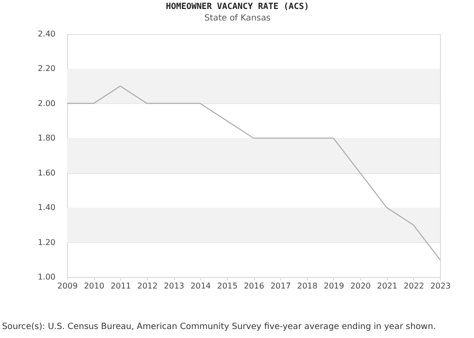  Describe the element at coordinates (200, 286) in the screenshot. I see `x-tick-label: 2014` at that location.